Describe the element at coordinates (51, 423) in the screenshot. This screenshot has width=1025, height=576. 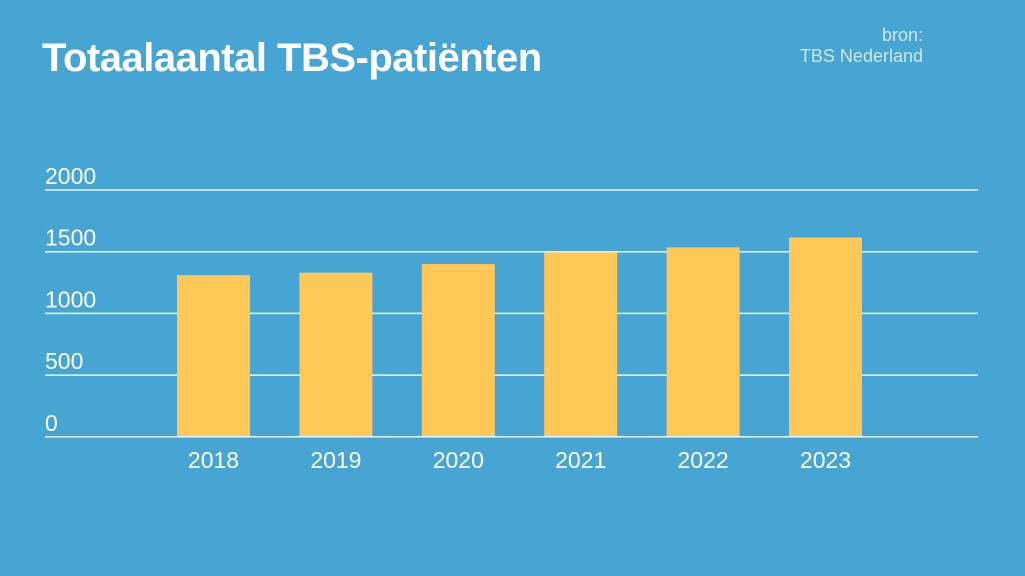
I see `y-tick-label: 0` at that location.